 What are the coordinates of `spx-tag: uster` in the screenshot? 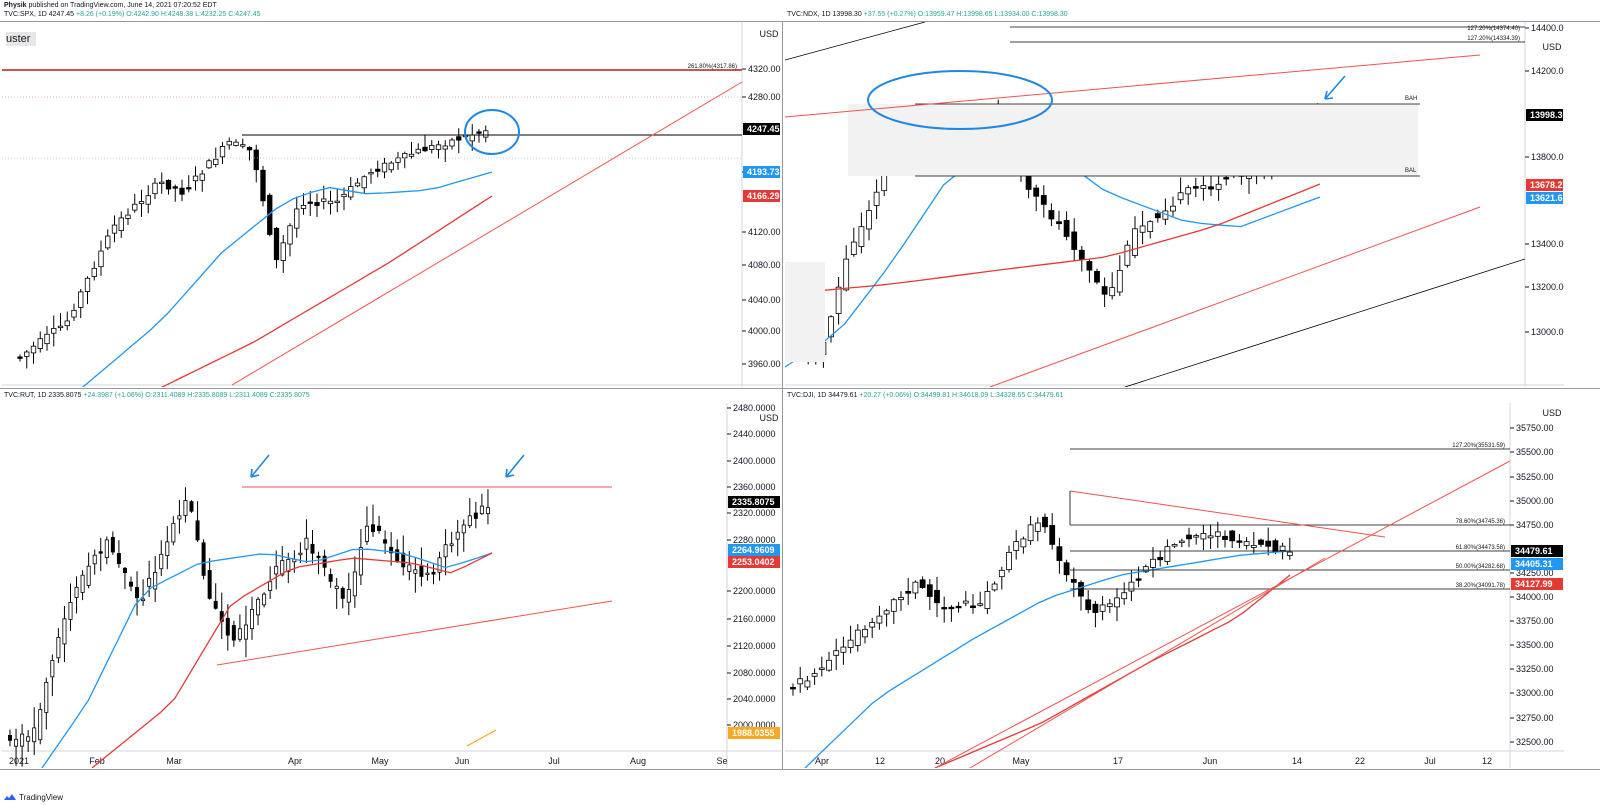 It's located at (21, 39).